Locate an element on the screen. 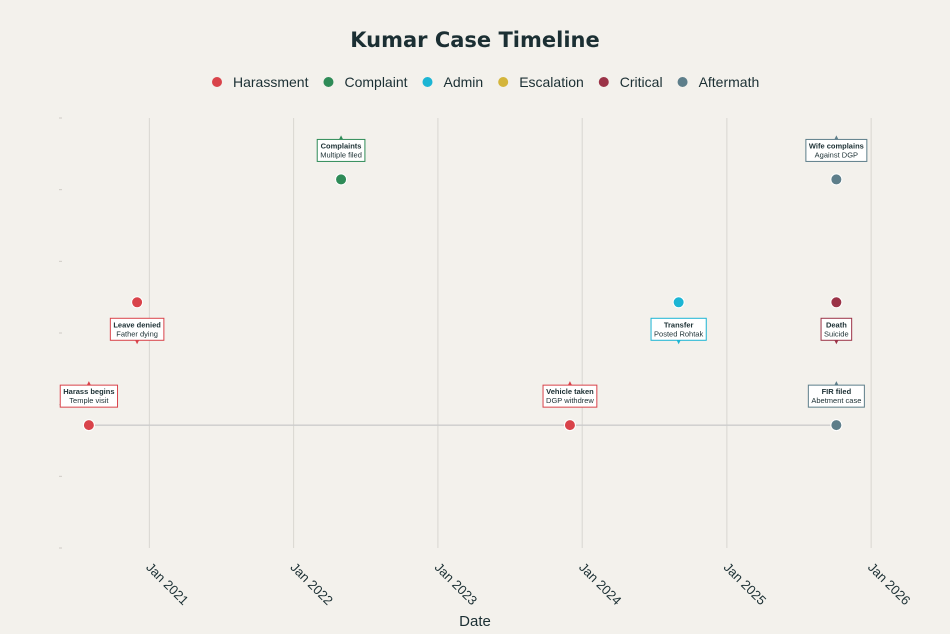  legend-item-complaint: Complaint is located at coordinates (365, 82).